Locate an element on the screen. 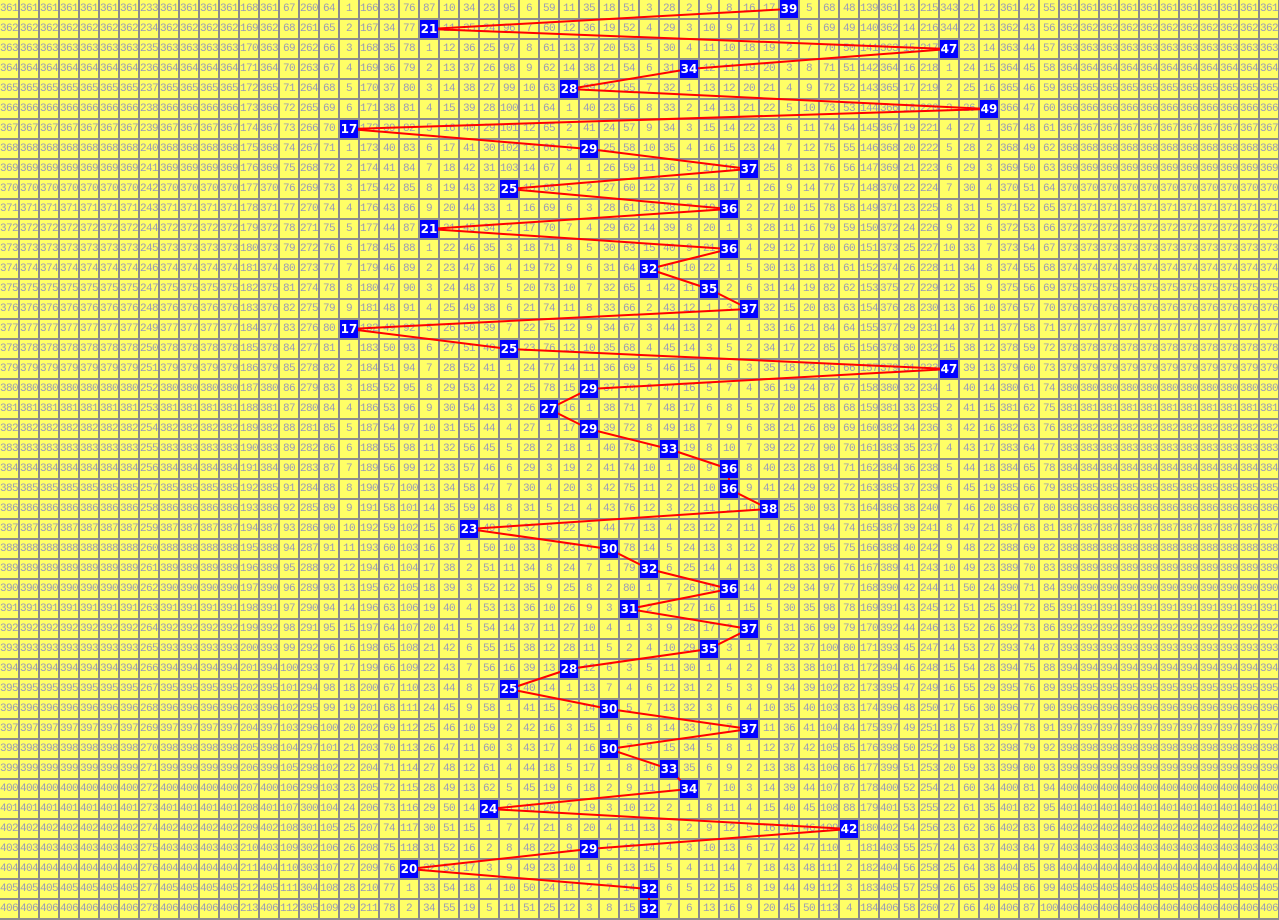 The height and width of the screenshot is (920, 1279). omission-cell: 21 is located at coordinates (969, 9).